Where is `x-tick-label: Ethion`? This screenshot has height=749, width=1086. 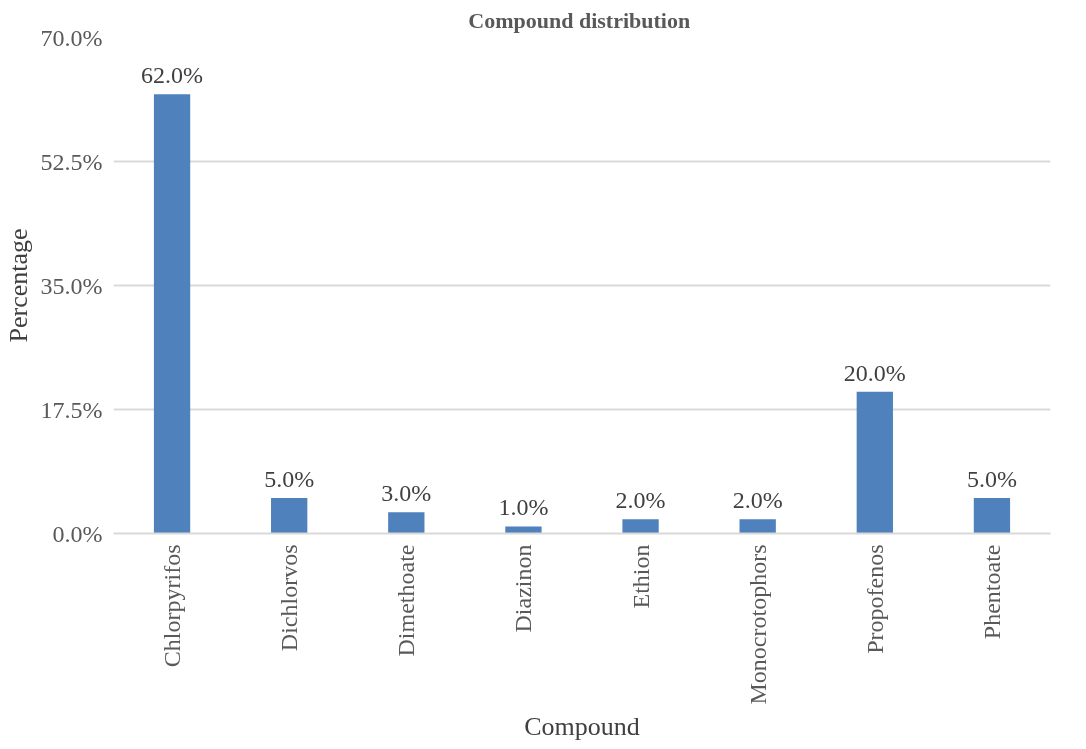 x-tick-label: Ethion is located at coordinates (640, 576).